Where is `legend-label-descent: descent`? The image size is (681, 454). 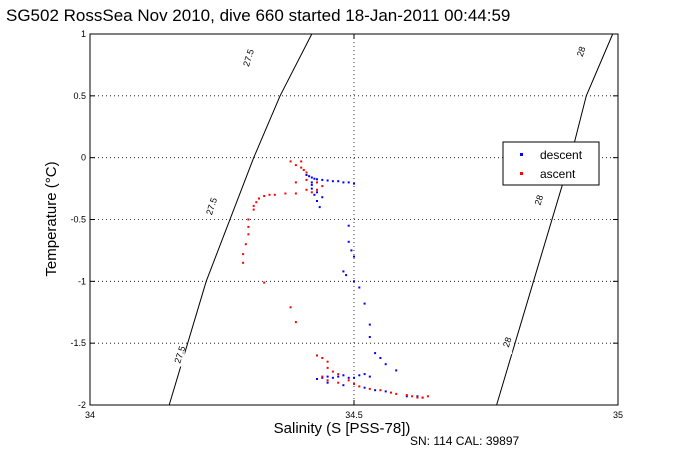 legend-label-descent: descent is located at coordinates (561, 155).